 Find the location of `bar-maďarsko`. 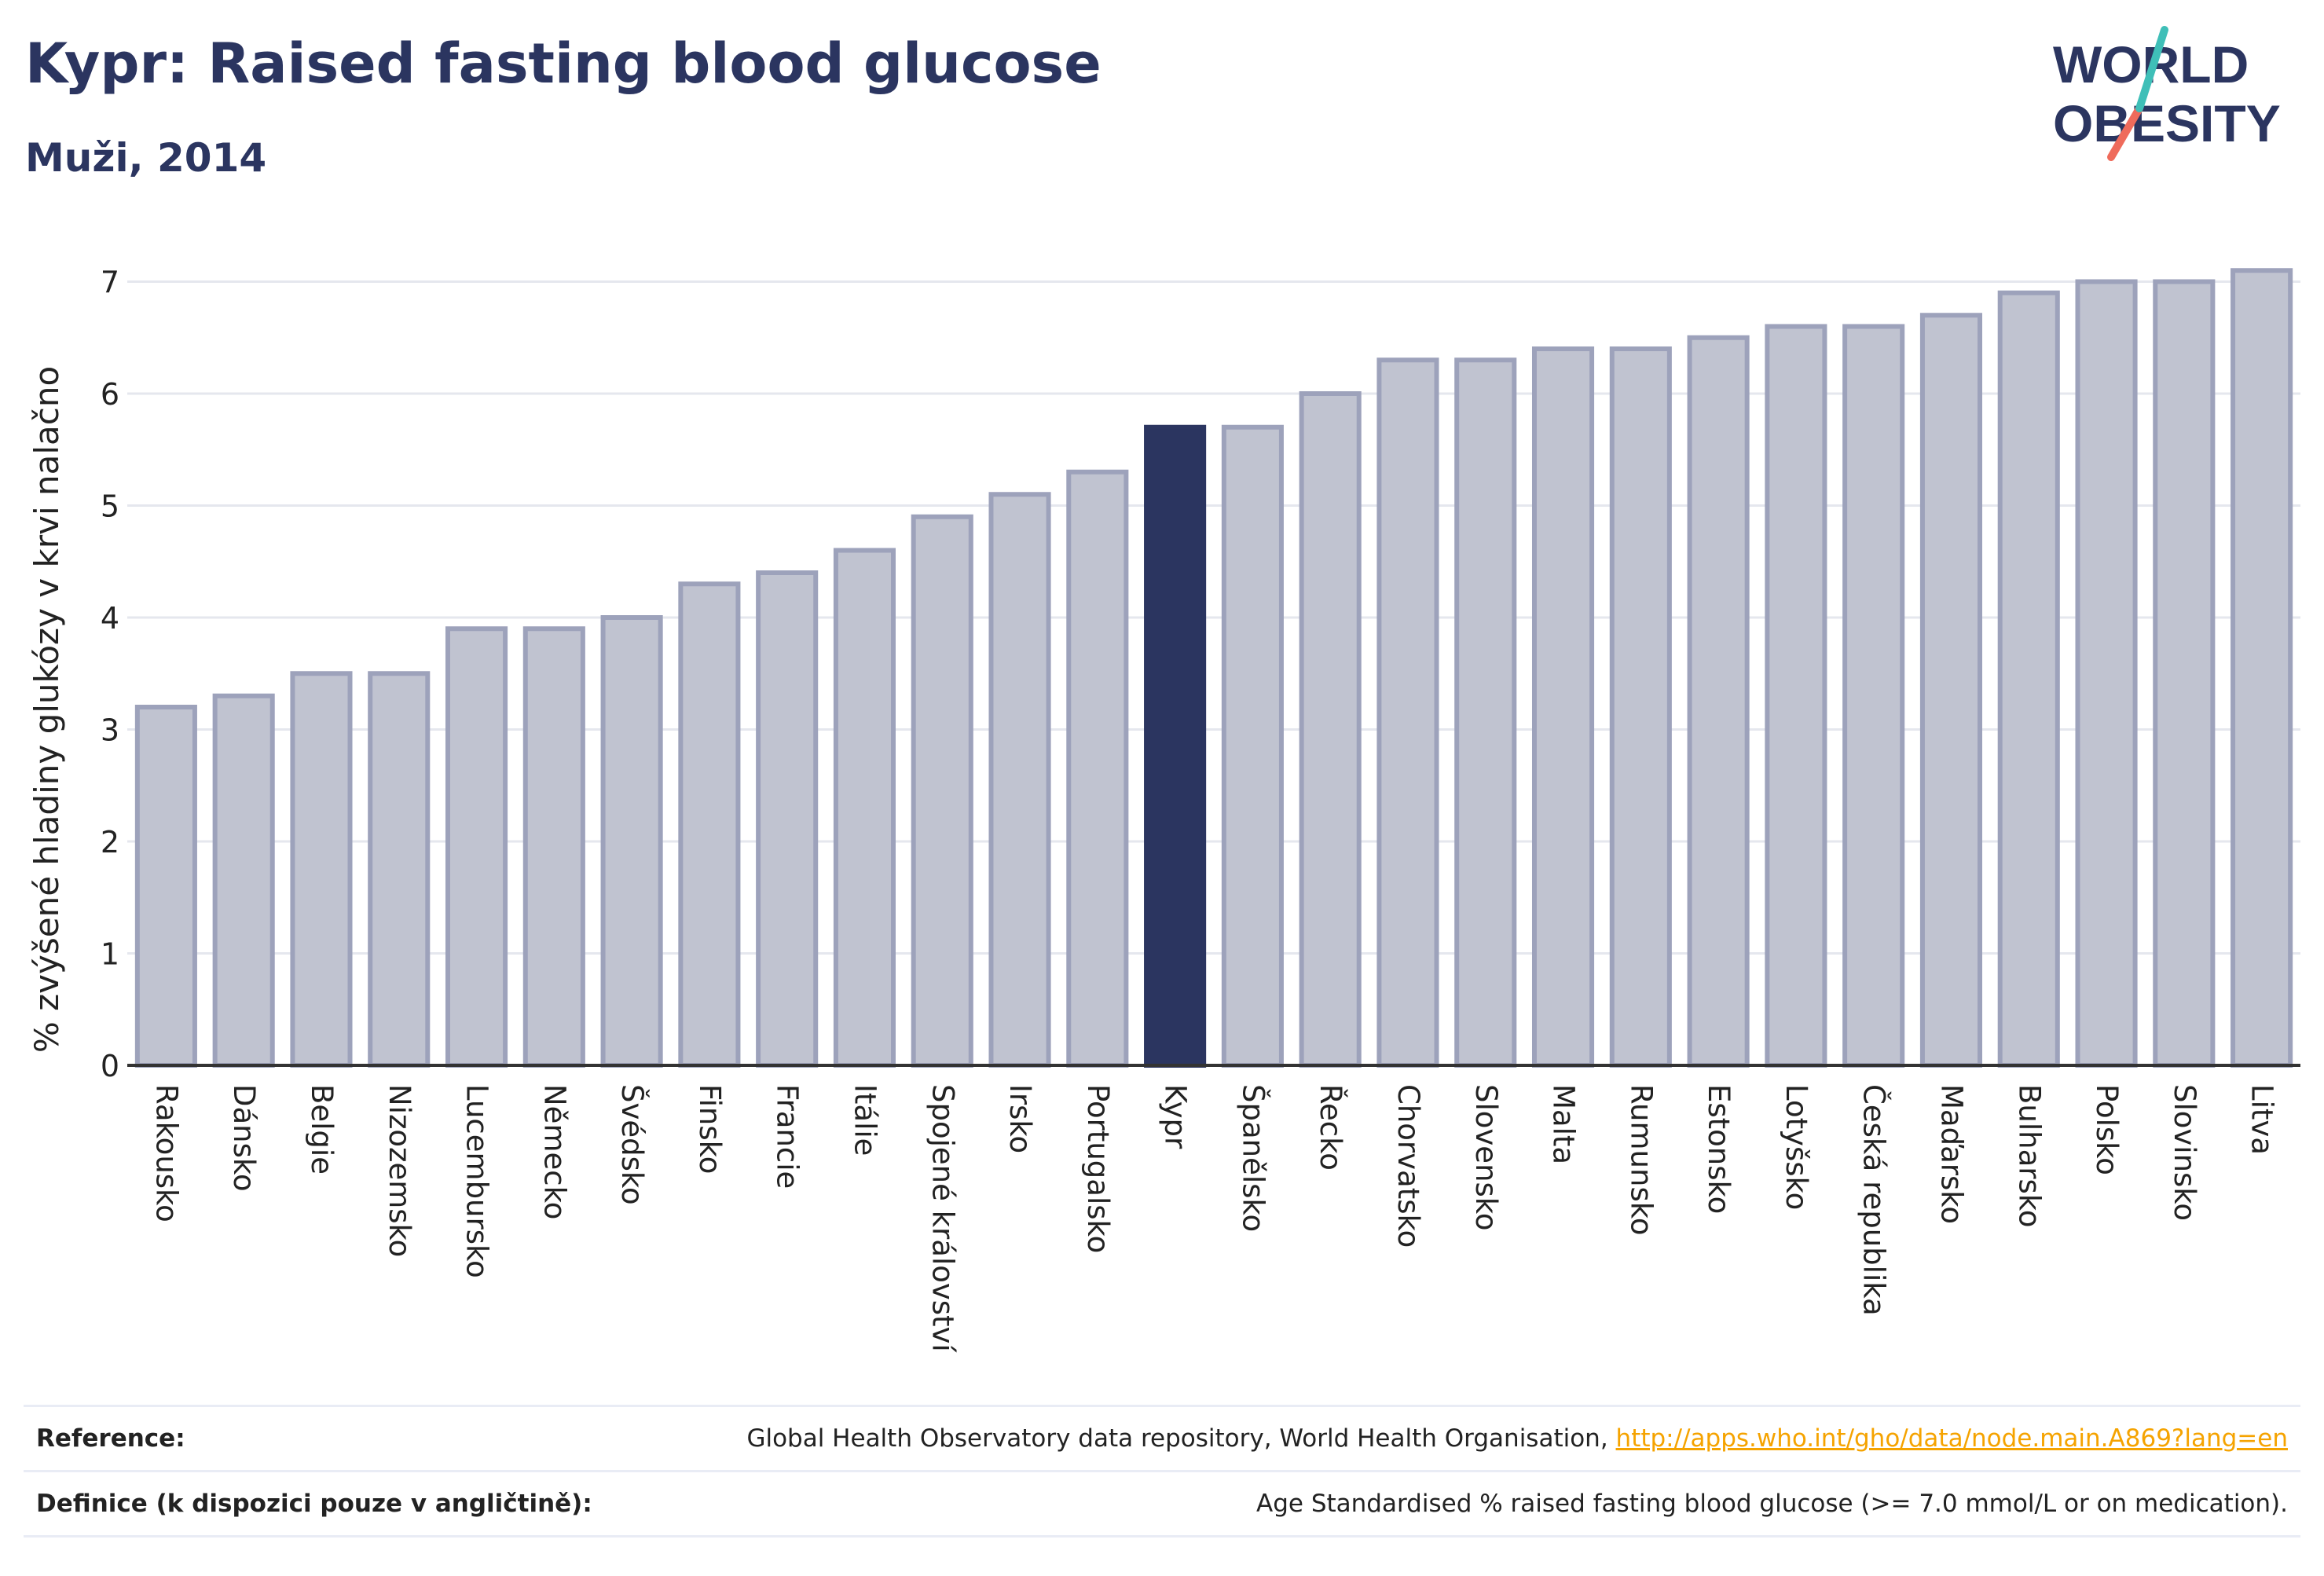

bar-maďarsko is located at coordinates (1951, 690).